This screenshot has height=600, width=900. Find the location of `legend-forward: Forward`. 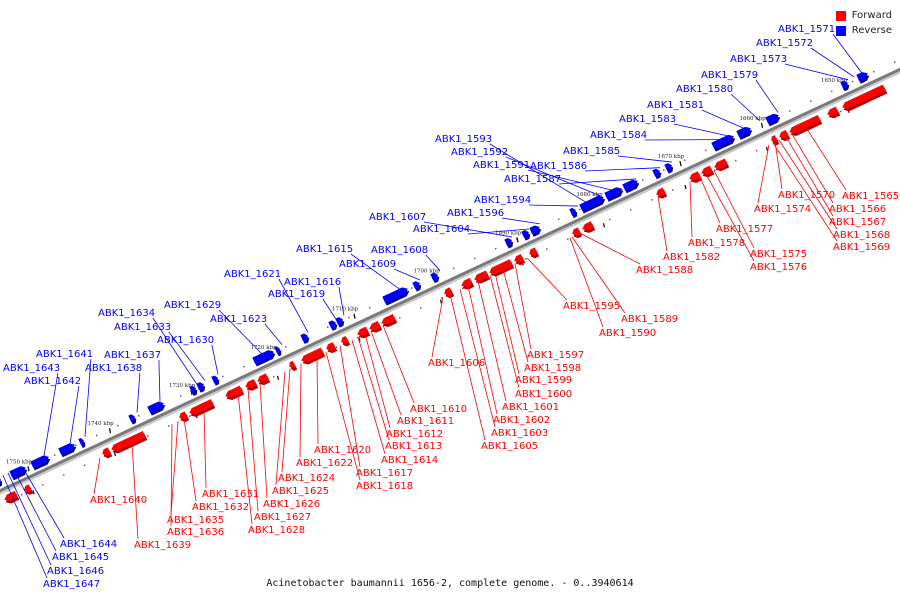

legend-forward: Forward is located at coordinates (863, 15).